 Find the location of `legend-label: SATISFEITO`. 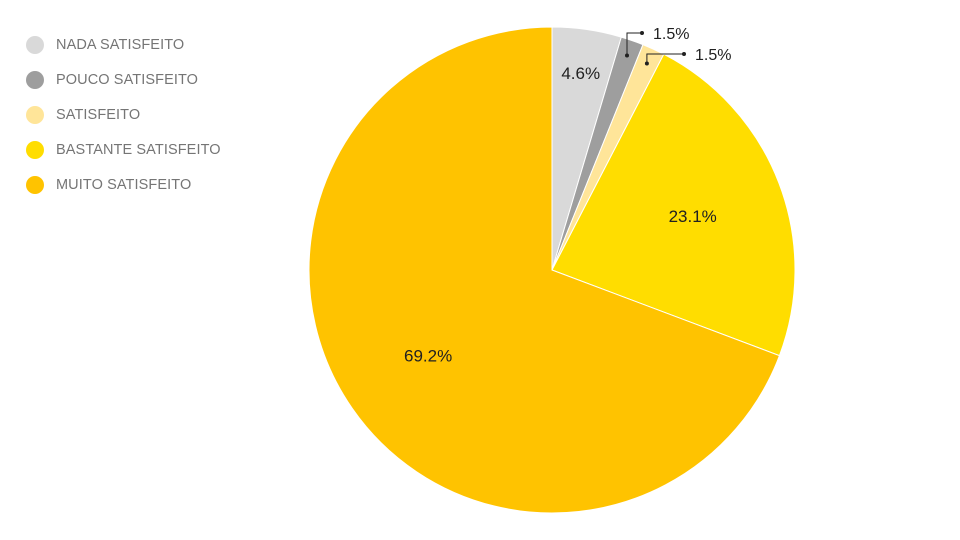

legend-label: SATISFEITO is located at coordinates (98, 114).